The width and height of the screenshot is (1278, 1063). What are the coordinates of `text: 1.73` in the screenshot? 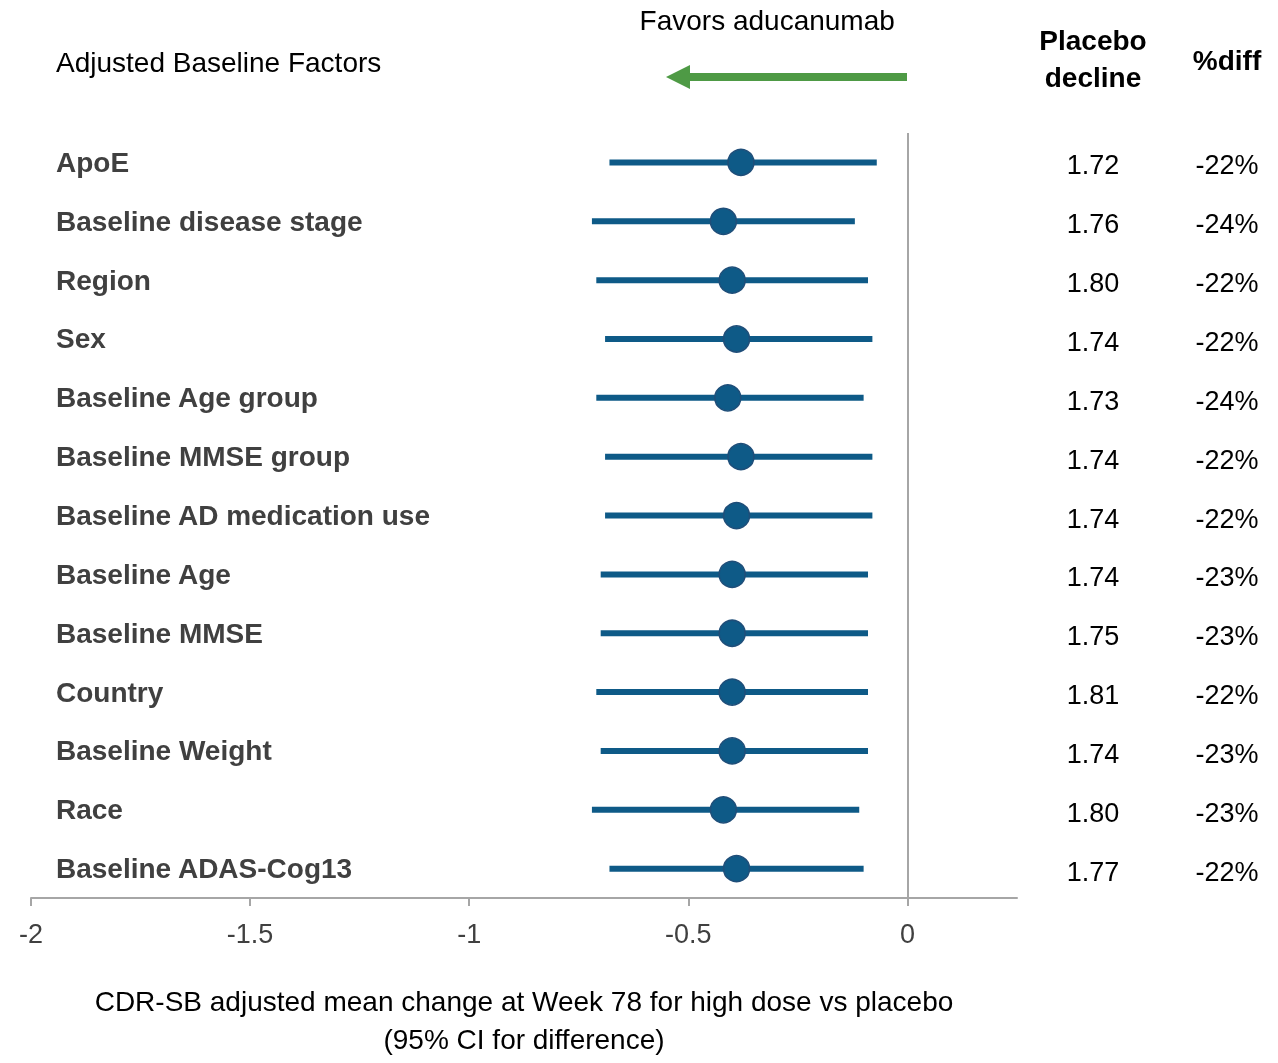 It's located at (1093, 400).